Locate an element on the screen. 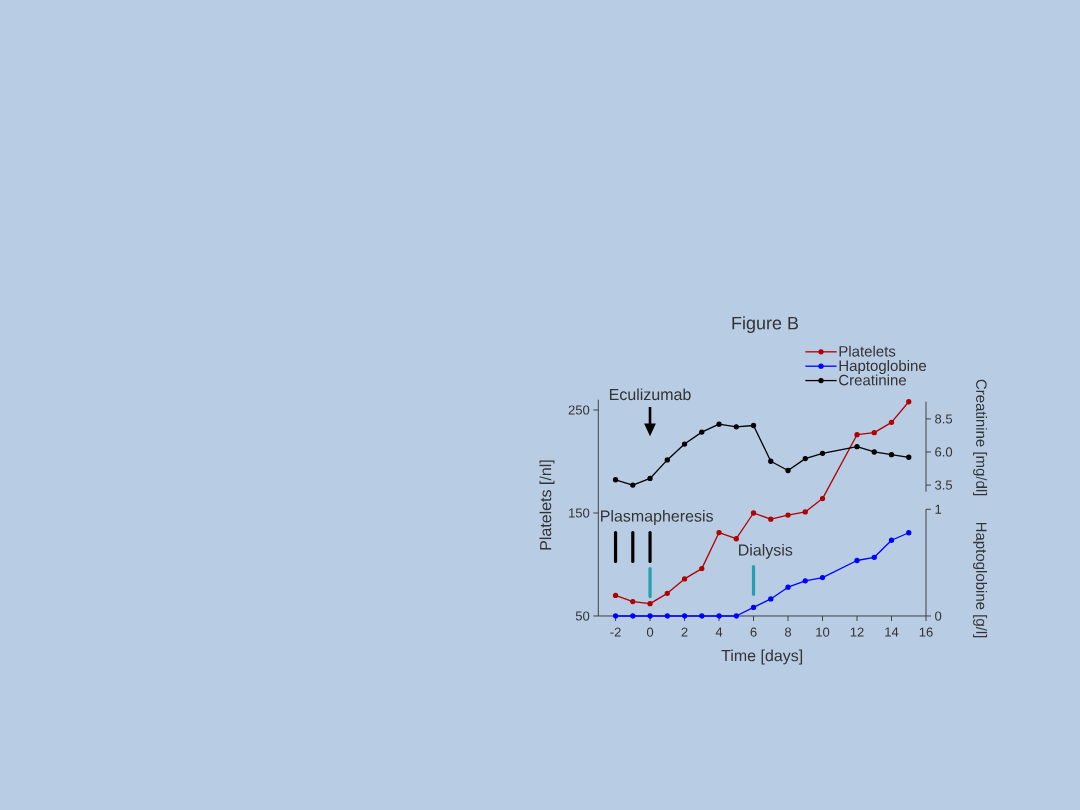 The height and width of the screenshot is (810, 1080). x-tick-label: -2 is located at coordinates (615, 632).